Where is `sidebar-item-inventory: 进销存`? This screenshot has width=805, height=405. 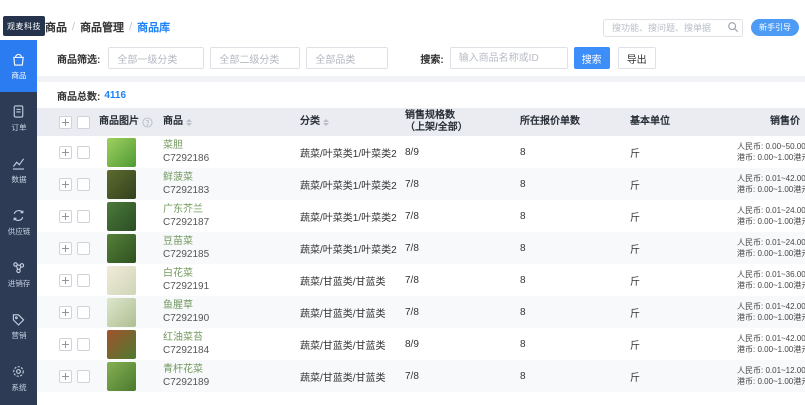
sidebar-item-inventory: 进销存 is located at coordinates (18, 274).